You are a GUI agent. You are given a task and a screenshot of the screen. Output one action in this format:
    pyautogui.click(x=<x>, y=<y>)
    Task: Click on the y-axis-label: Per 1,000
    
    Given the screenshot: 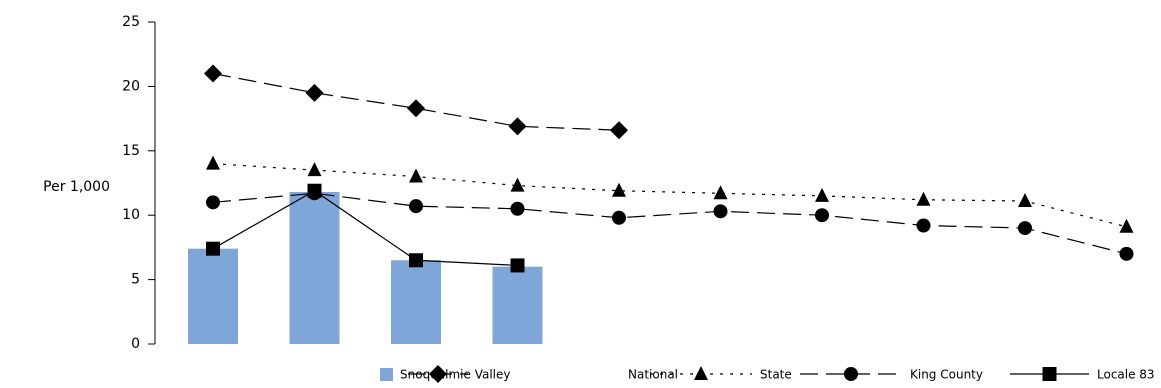 What is the action you would take?
    pyautogui.click(x=76, y=187)
    